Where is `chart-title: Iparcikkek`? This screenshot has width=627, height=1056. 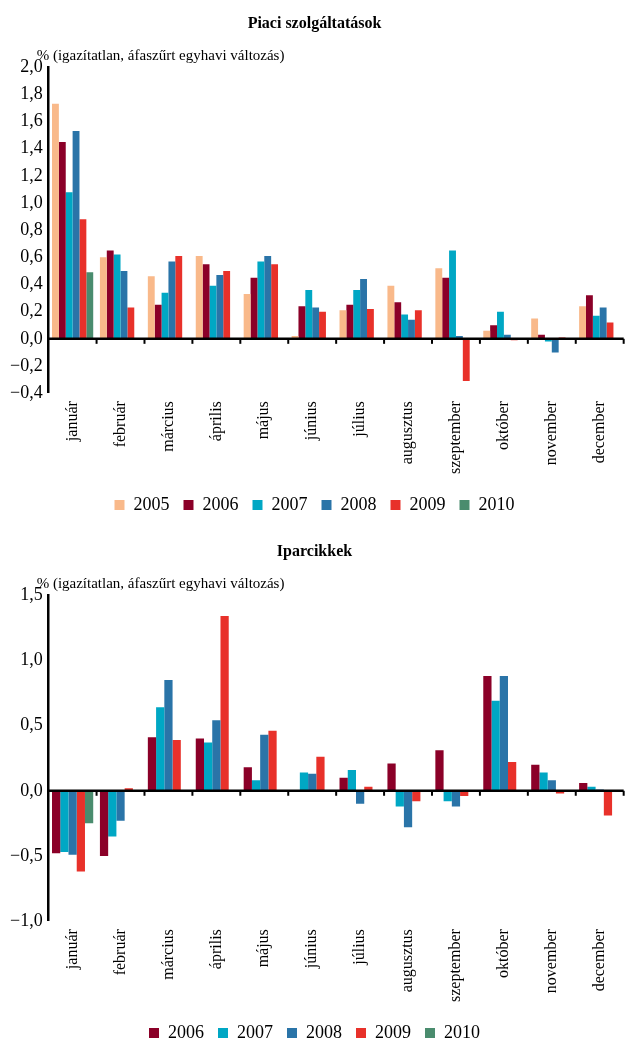 chart-title: Iparcikkek is located at coordinates (314, 550).